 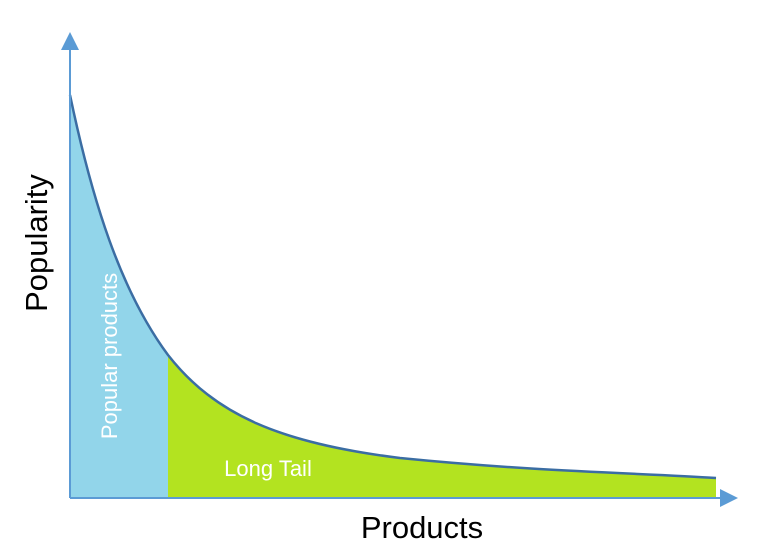 What do you see at coordinates (36, 243) in the screenshot?
I see `y-axis-title: Popularity` at bounding box center [36, 243].